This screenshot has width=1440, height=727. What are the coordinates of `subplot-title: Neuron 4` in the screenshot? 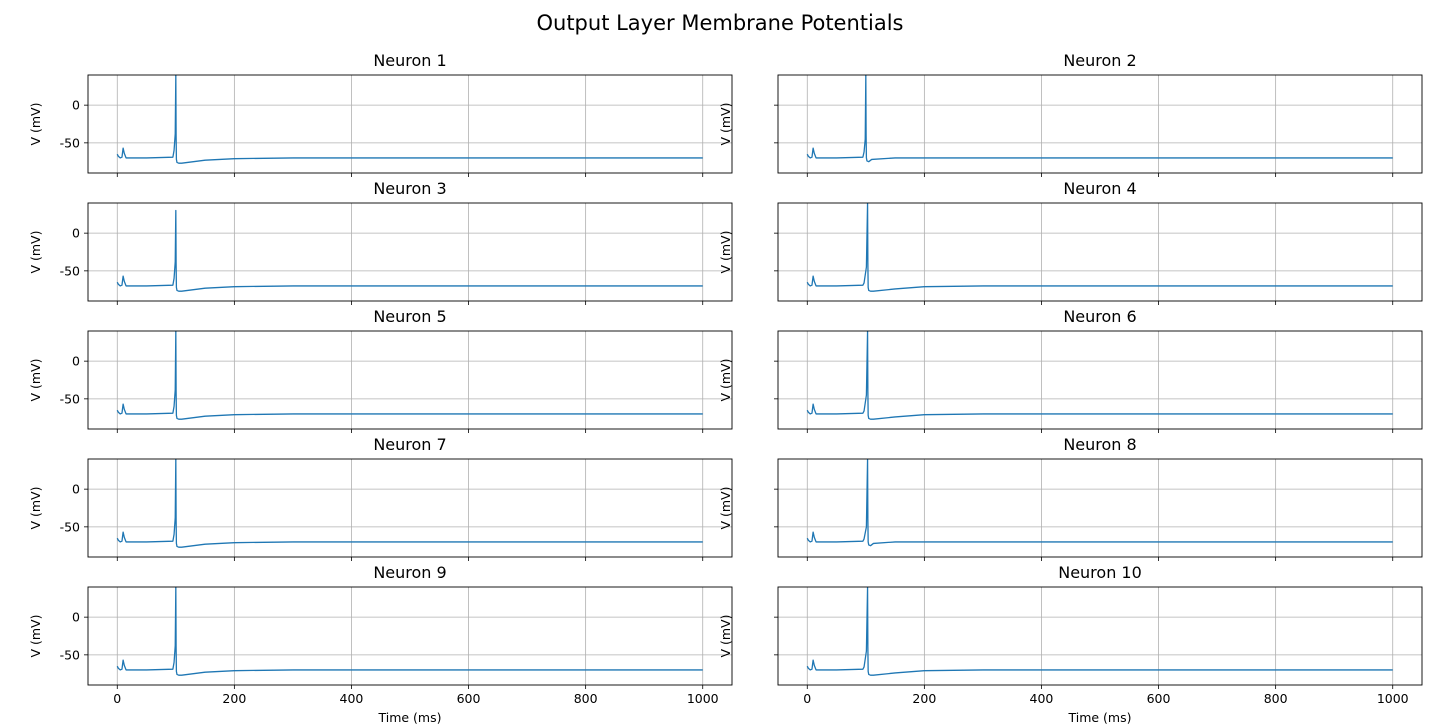 It's located at (1099, 188).